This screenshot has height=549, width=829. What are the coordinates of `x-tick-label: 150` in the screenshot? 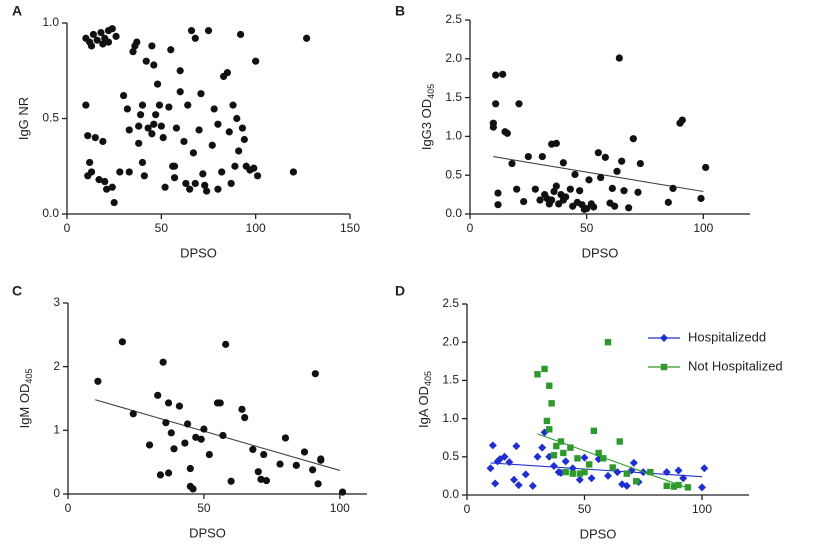 It's located at (350, 228).